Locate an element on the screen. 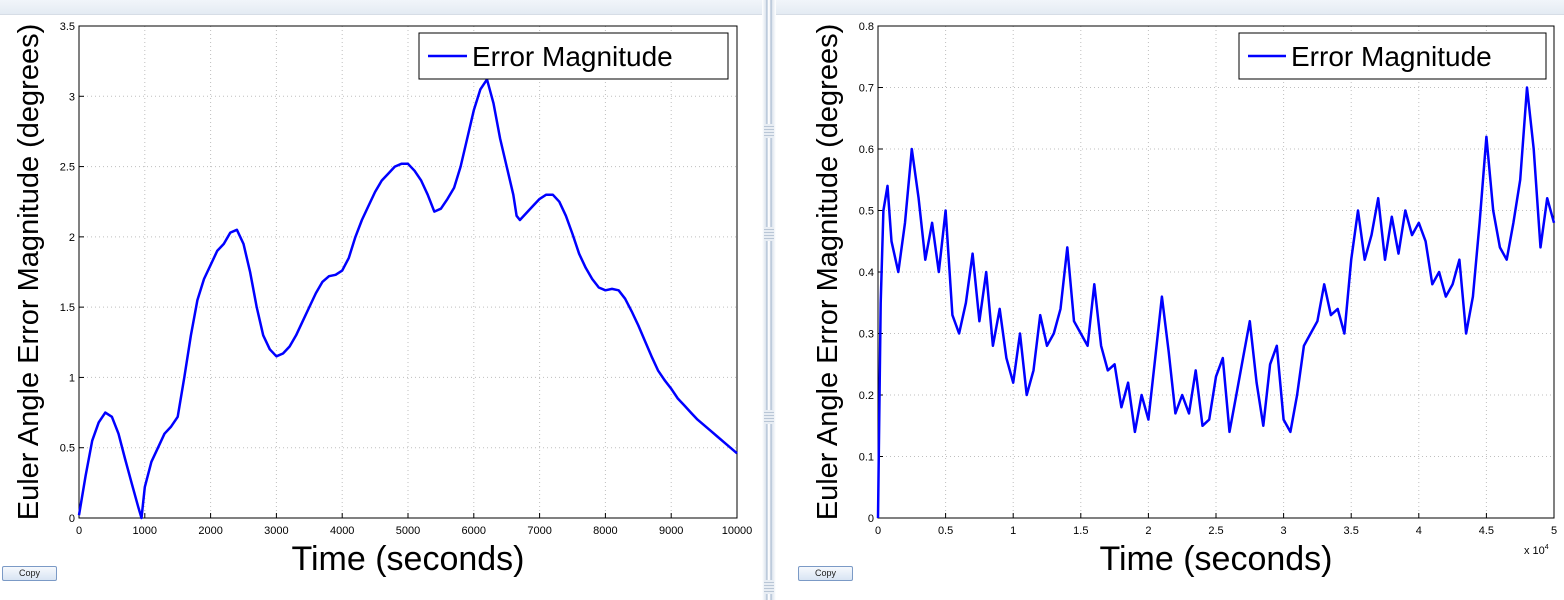 The height and width of the screenshot is (600, 1564). y-tick-label: 2 is located at coordinates (72, 238).